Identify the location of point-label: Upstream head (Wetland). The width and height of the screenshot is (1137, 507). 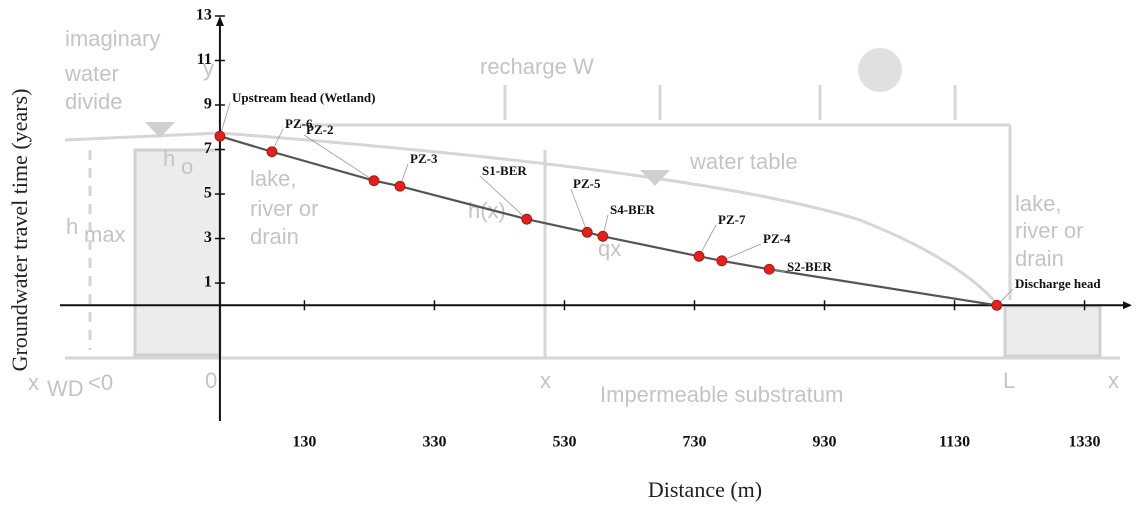
(303, 97).